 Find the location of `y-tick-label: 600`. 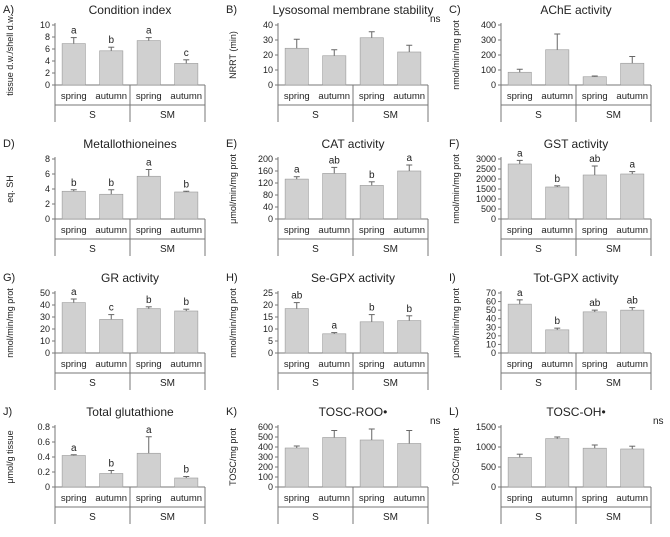

y-tick-label: 600 is located at coordinates (265, 427).